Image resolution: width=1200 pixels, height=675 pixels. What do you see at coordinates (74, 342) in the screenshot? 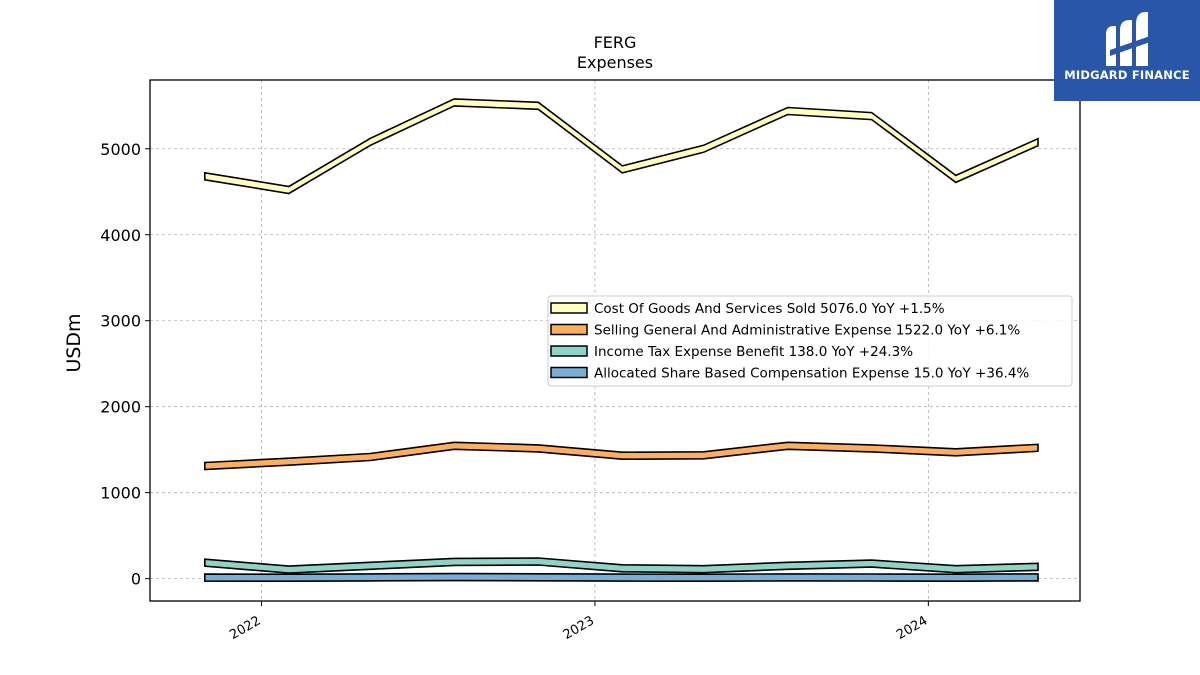
I see `y-axis-label: USDm` at bounding box center [74, 342].